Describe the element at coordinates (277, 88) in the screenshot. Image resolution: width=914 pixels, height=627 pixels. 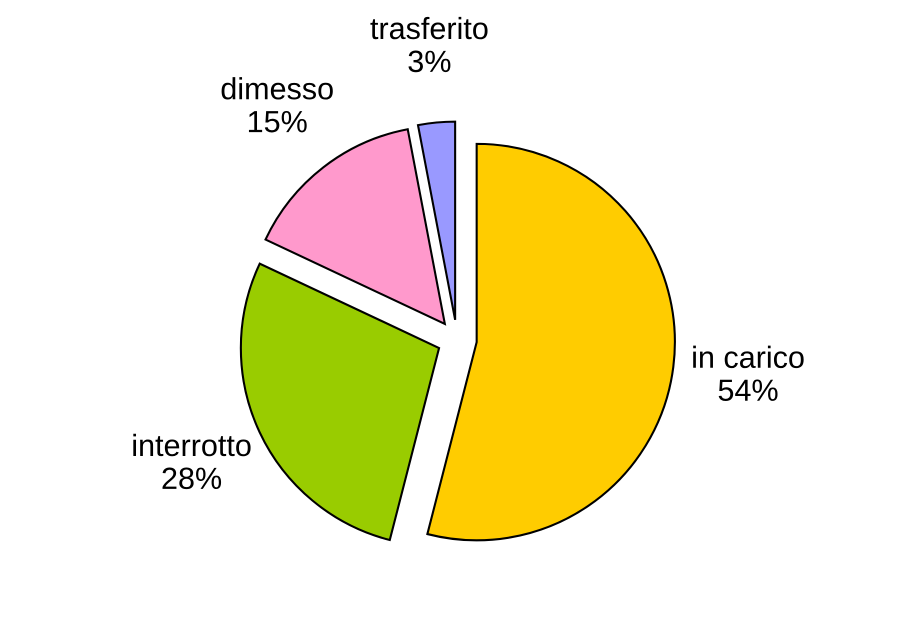
I see `slice-label: dimesso` at that location.